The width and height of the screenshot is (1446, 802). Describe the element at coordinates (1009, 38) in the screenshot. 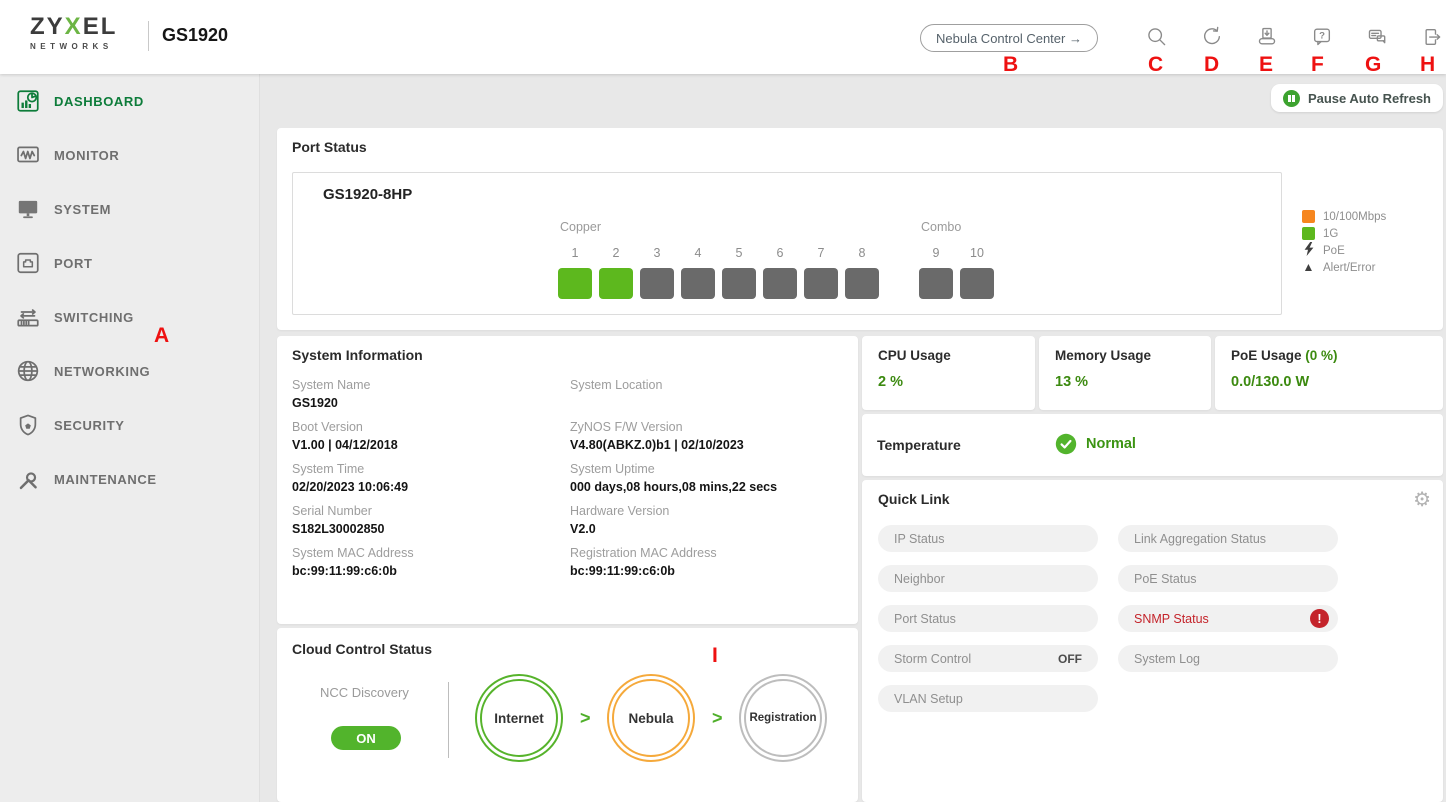

I see `nebula-control-center-button: Nebula Control Center →` at that location.